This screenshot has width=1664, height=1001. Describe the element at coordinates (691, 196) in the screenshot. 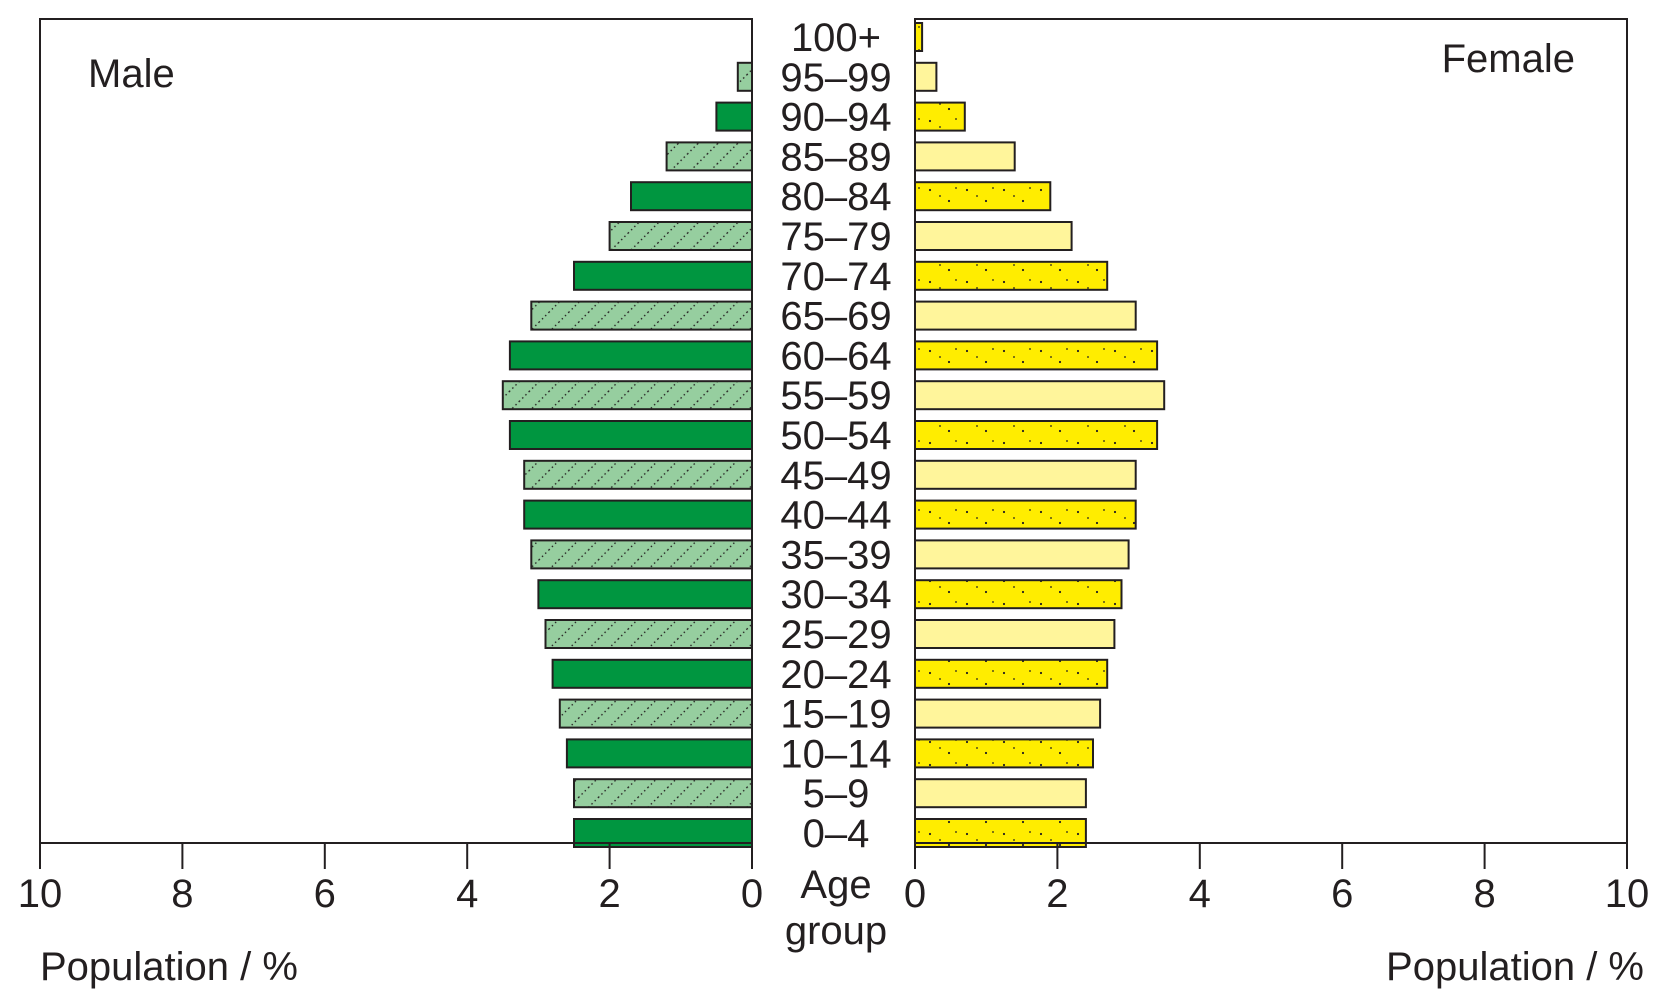

I see `male-bar-80–84` at that location.